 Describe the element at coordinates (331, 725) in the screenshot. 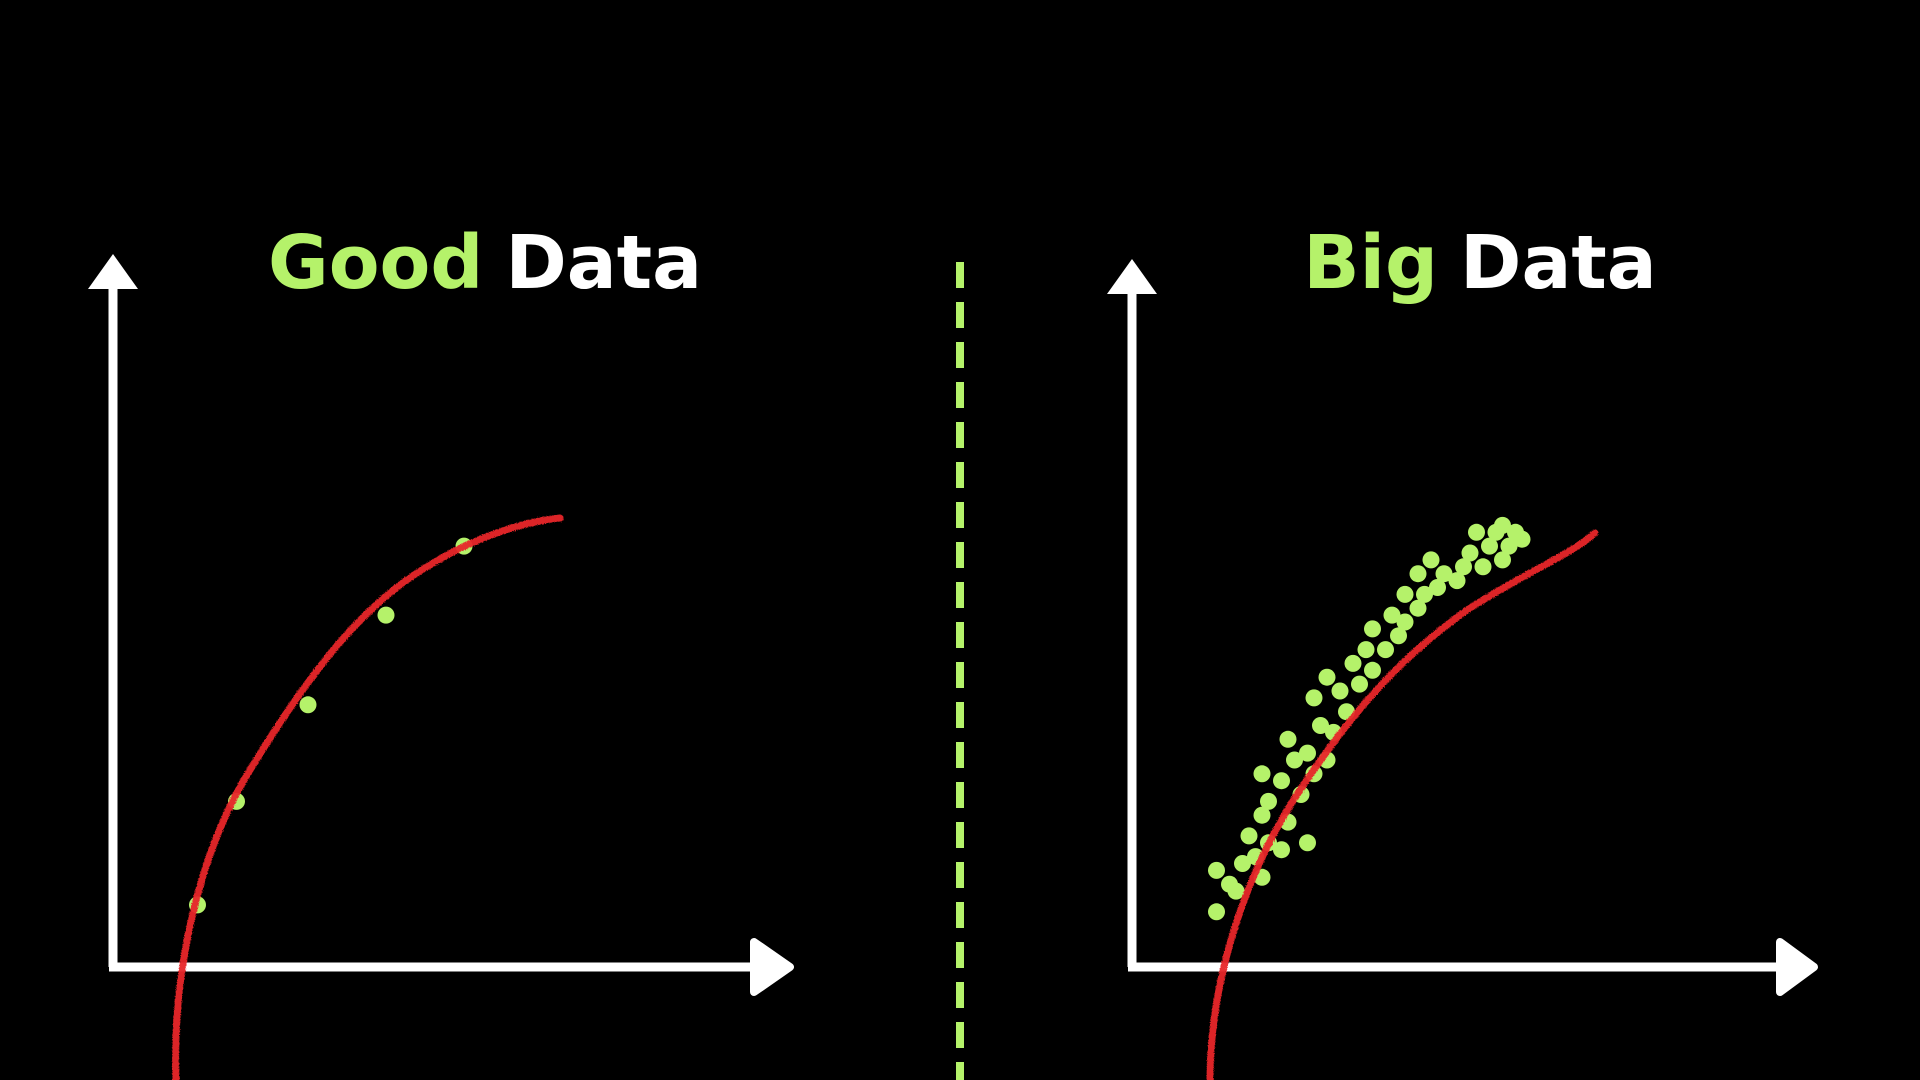

I see `good-data-points` at that location.